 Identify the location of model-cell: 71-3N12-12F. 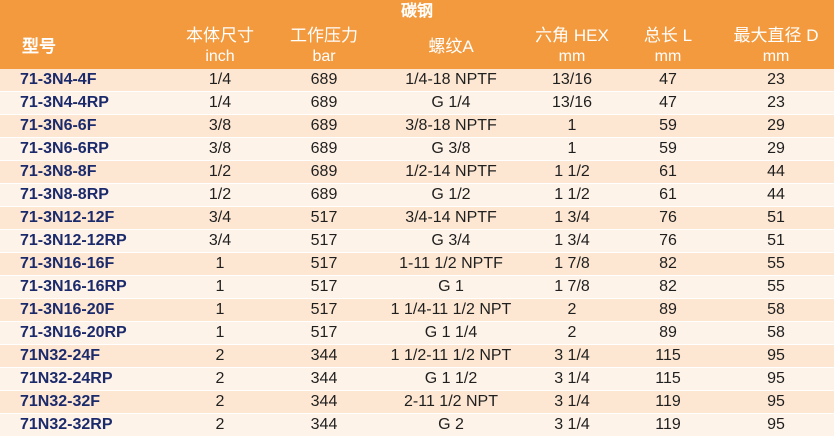
(84, 218).